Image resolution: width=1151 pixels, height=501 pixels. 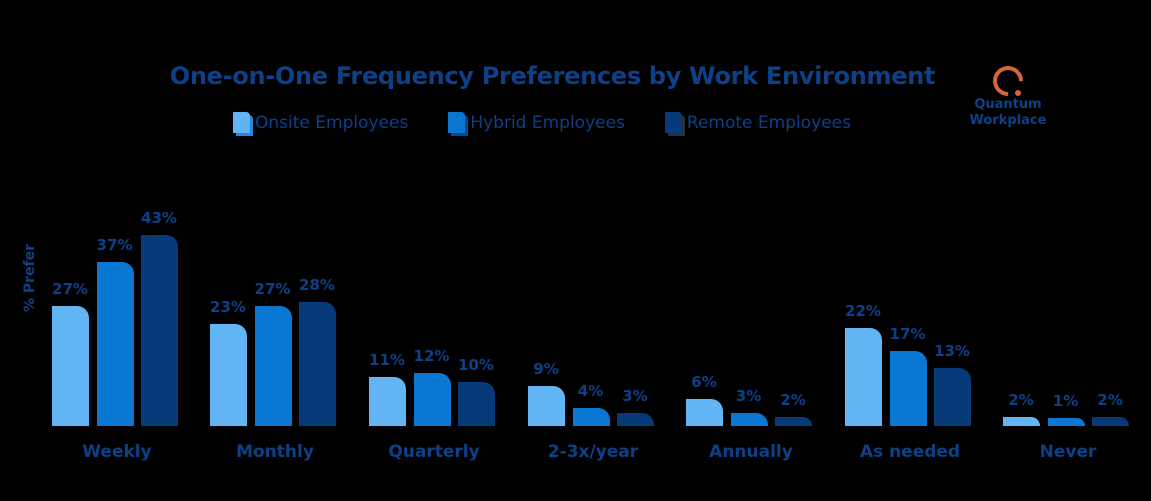 I want to click on bar-value-label: 12%, so click(x=431, y=355).